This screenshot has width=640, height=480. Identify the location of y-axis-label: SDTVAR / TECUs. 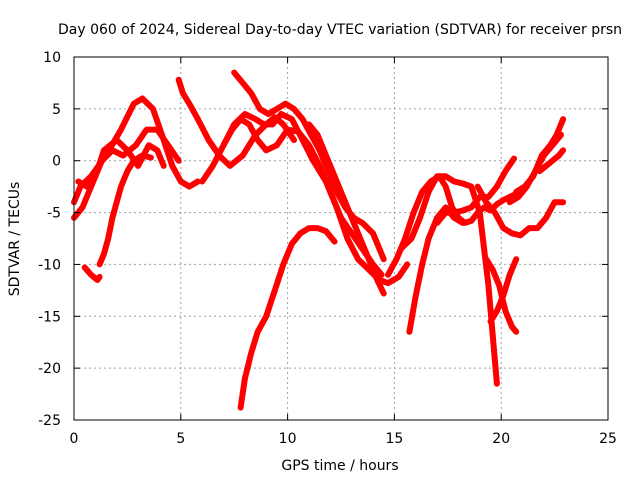
(15, 239).